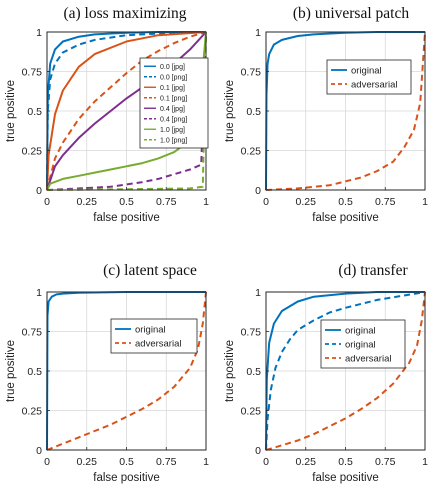 Image resolution: width=441 pixels, height=491 pixels. I want to click on legend-label: 0.0 [jpg], so click(172, 67).